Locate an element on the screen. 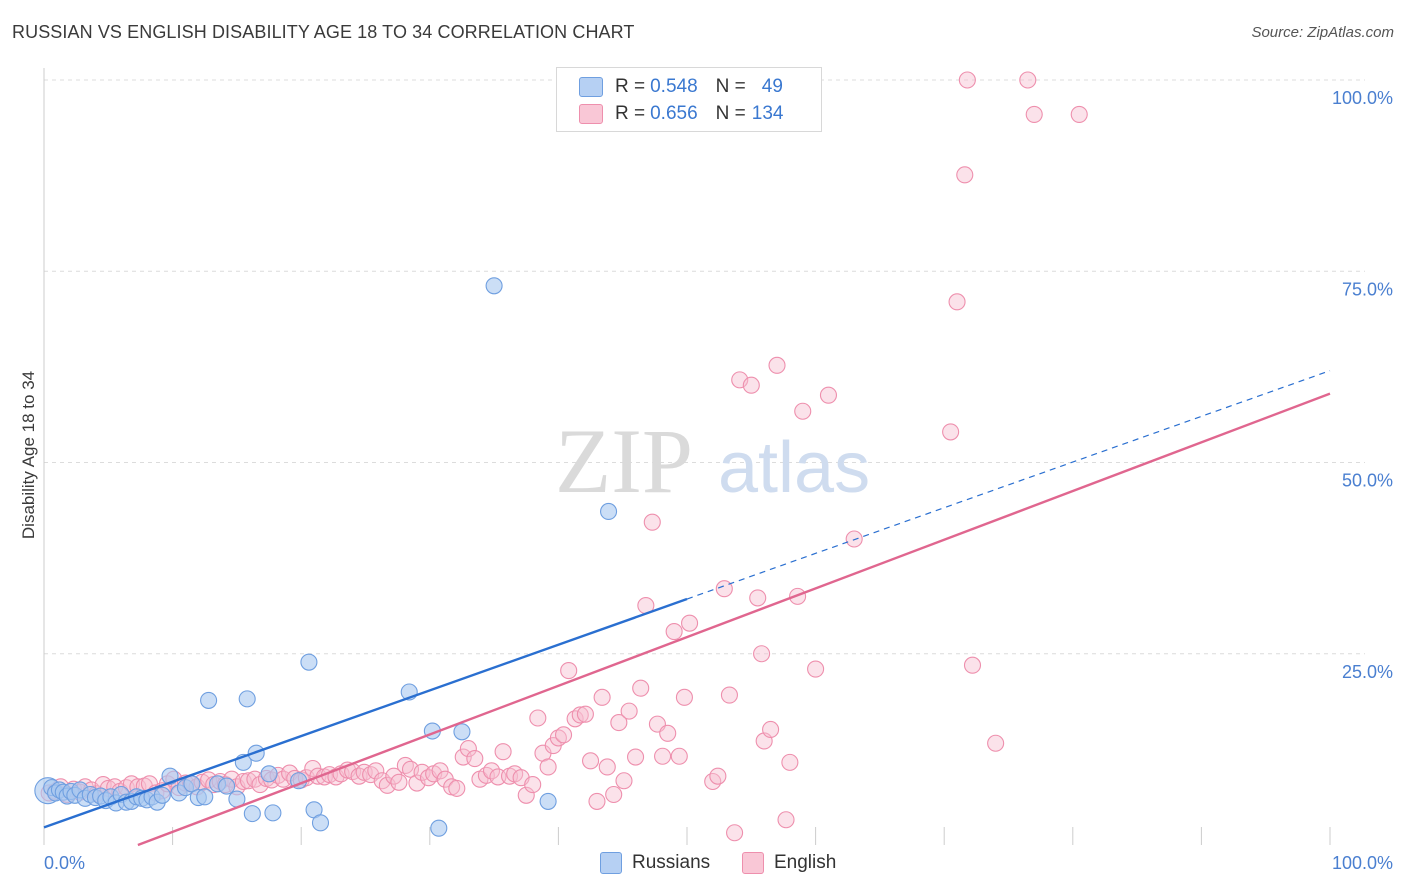  legend-item-russians: Russians is located at coordinates (655, 863).